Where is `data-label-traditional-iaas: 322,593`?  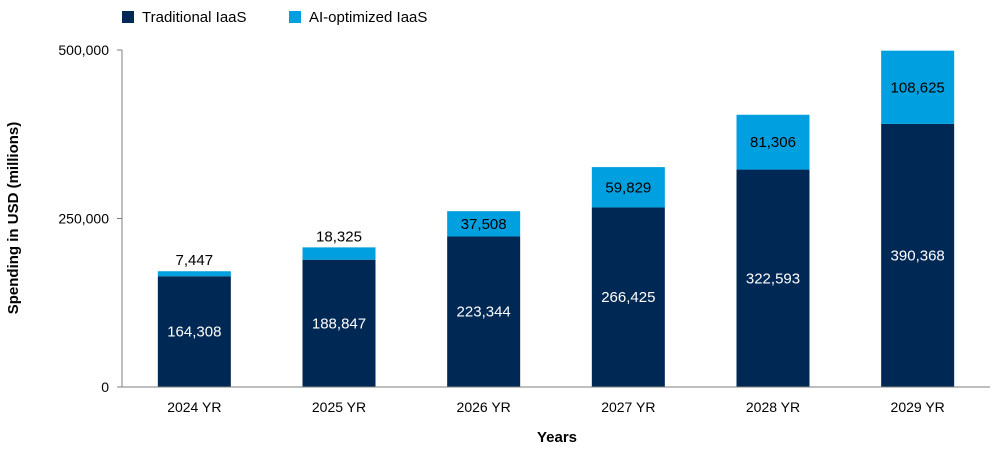 data-label-traditional-iaas: 322,593 is located at coordinates (773, 278).